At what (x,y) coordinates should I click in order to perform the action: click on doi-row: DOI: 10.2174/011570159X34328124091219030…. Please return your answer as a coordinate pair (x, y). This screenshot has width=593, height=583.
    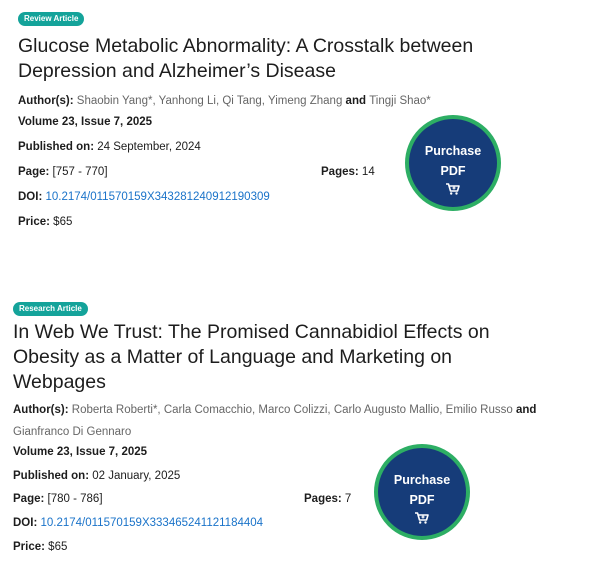
    Looking at the image, I should click on (144, 197).